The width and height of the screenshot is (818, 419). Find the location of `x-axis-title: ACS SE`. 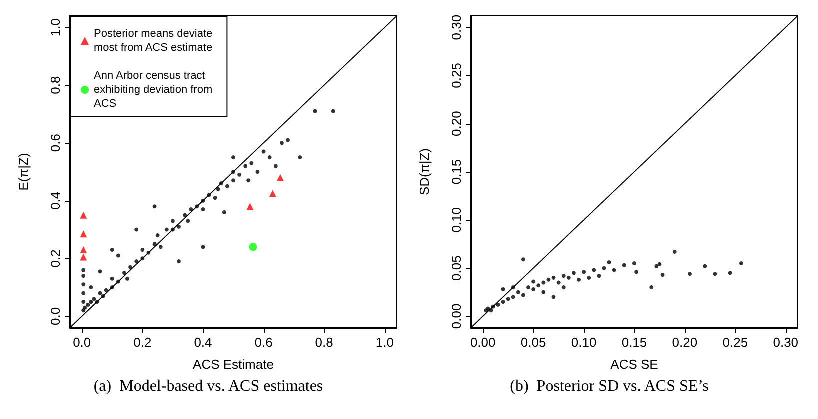

x-axis-title: ACS SE is located at coordinates (634, 364).